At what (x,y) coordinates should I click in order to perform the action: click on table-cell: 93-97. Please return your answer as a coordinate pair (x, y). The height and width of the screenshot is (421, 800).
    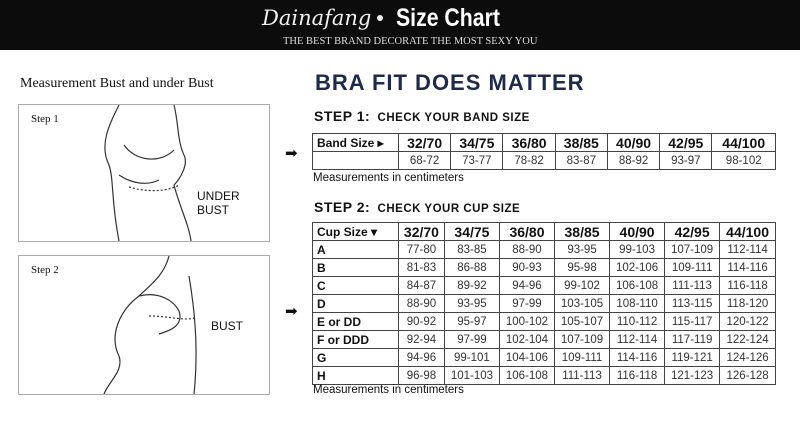
    Looking at the image, I should click on (686, 160).